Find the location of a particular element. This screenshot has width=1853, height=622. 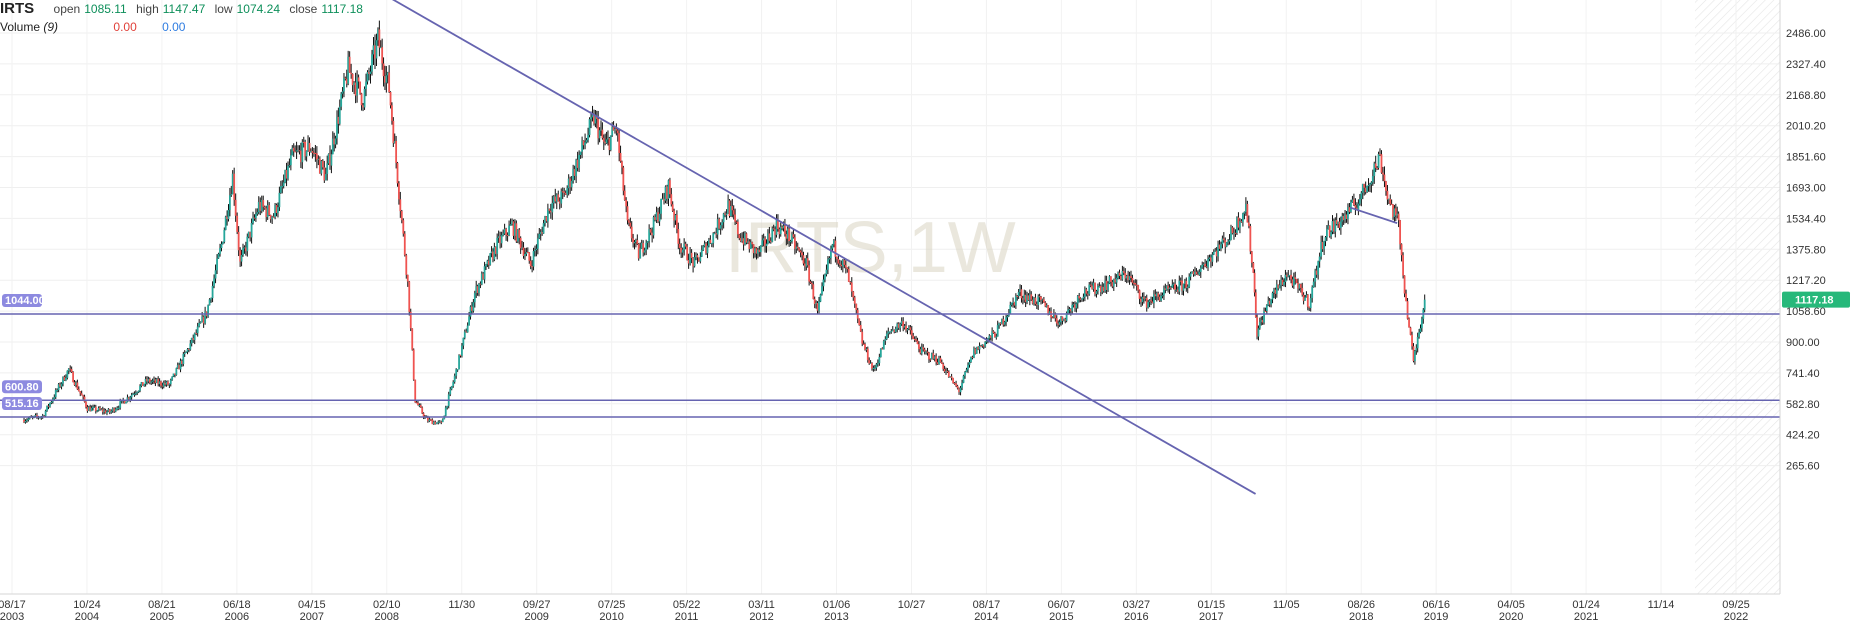

x-tick-label: 11/30 is located at coordinates (461, 605).